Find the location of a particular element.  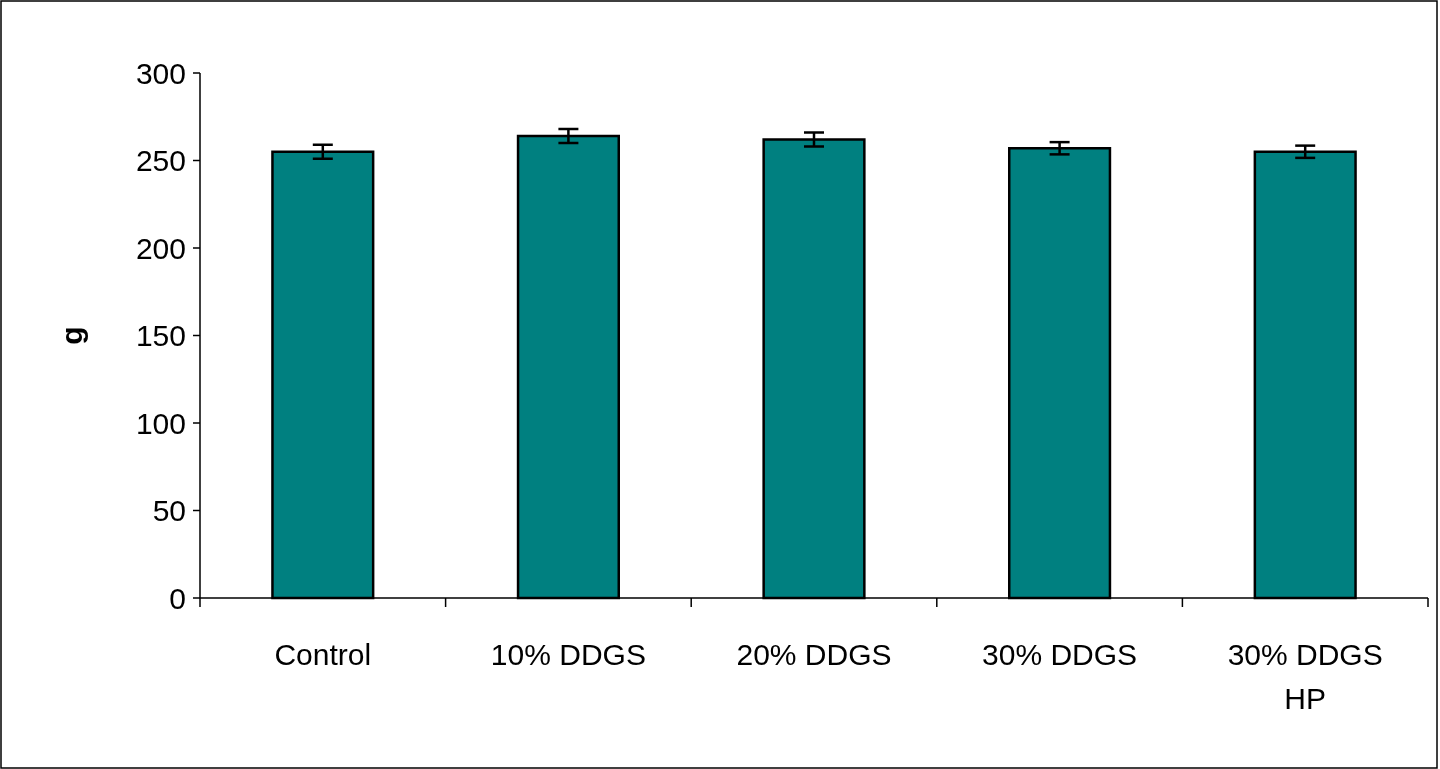

x-tick-label: Control is located at coordinates (323, 654).